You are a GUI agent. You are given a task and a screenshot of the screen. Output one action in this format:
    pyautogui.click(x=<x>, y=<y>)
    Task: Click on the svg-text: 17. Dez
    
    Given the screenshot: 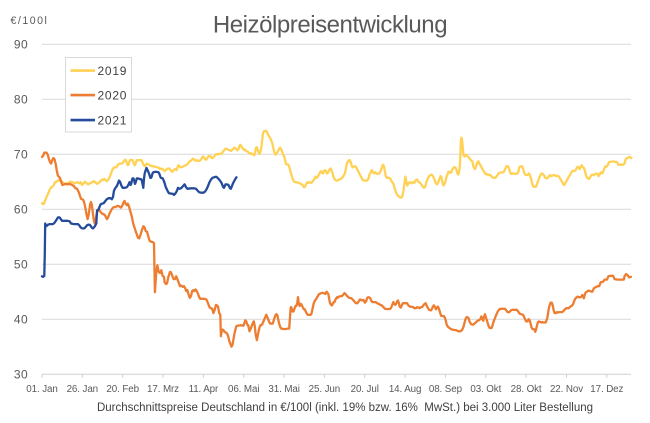 What is the action you would take?
    pyautogui.click(x=606, y=389)
    